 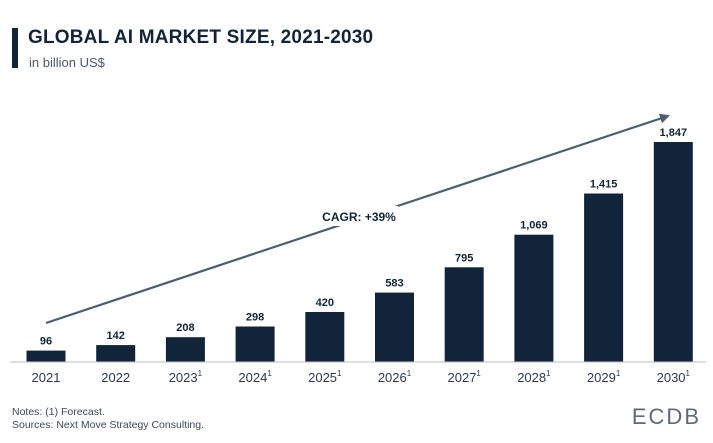 I want to click on tick-label-2024: 20241, so click(x=255, y=377).